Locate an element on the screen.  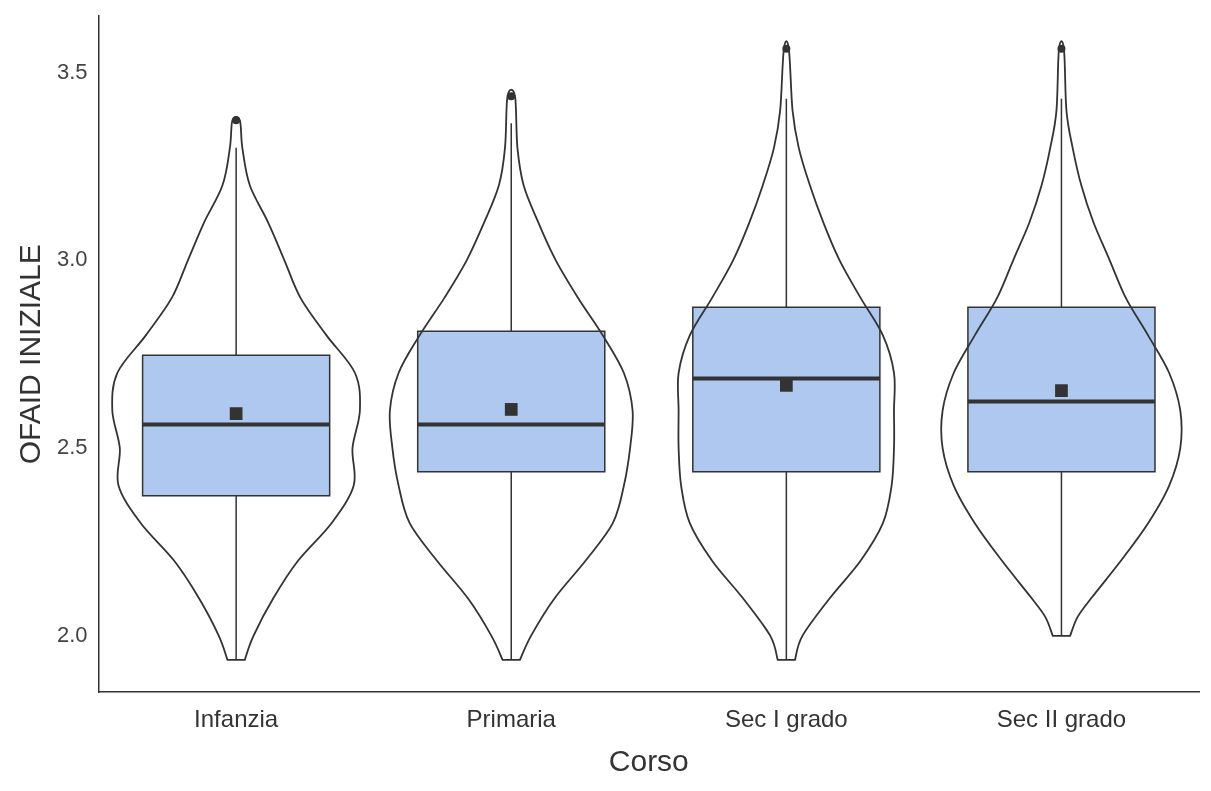
x-tick-label: Sec II grado is located at coordinates (1061, 719).